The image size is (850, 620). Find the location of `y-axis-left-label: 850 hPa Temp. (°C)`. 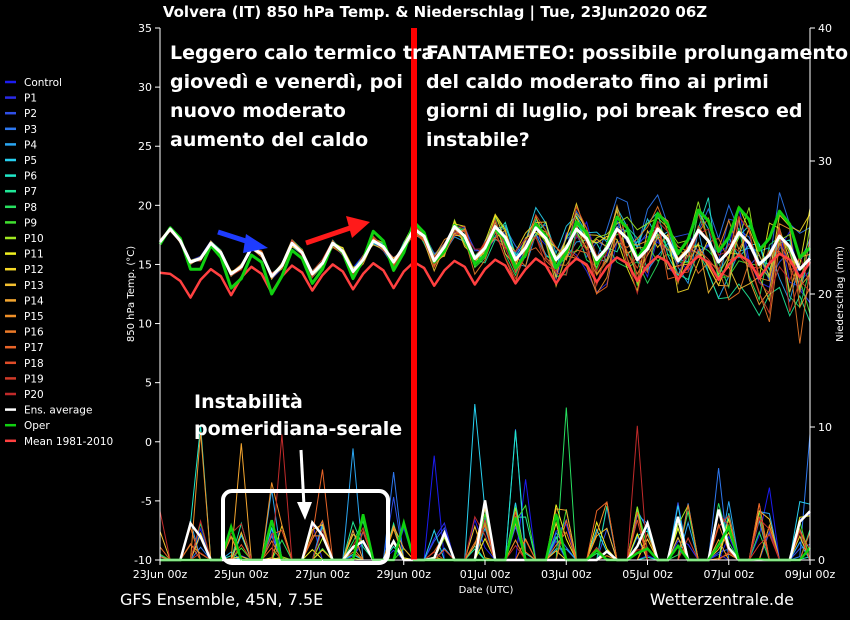

y-axis-left-label: 850 hPa Temp. (°C) is located at coordinates (131, 294).